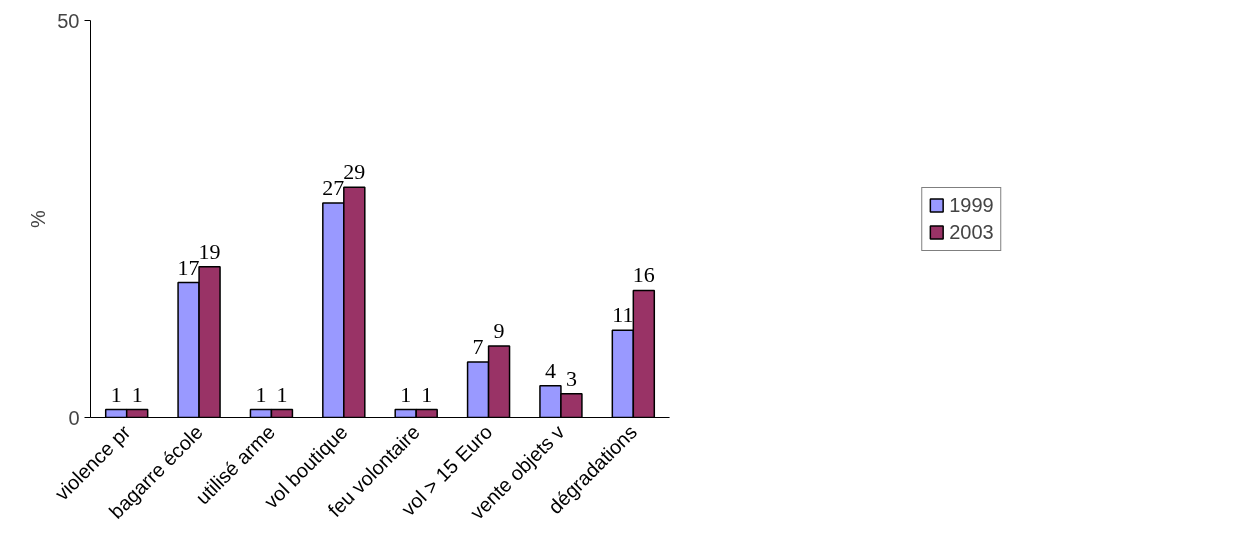 This screenshot has width=1253, height=534. I want to click on data-label: 29, so click(354, 172).